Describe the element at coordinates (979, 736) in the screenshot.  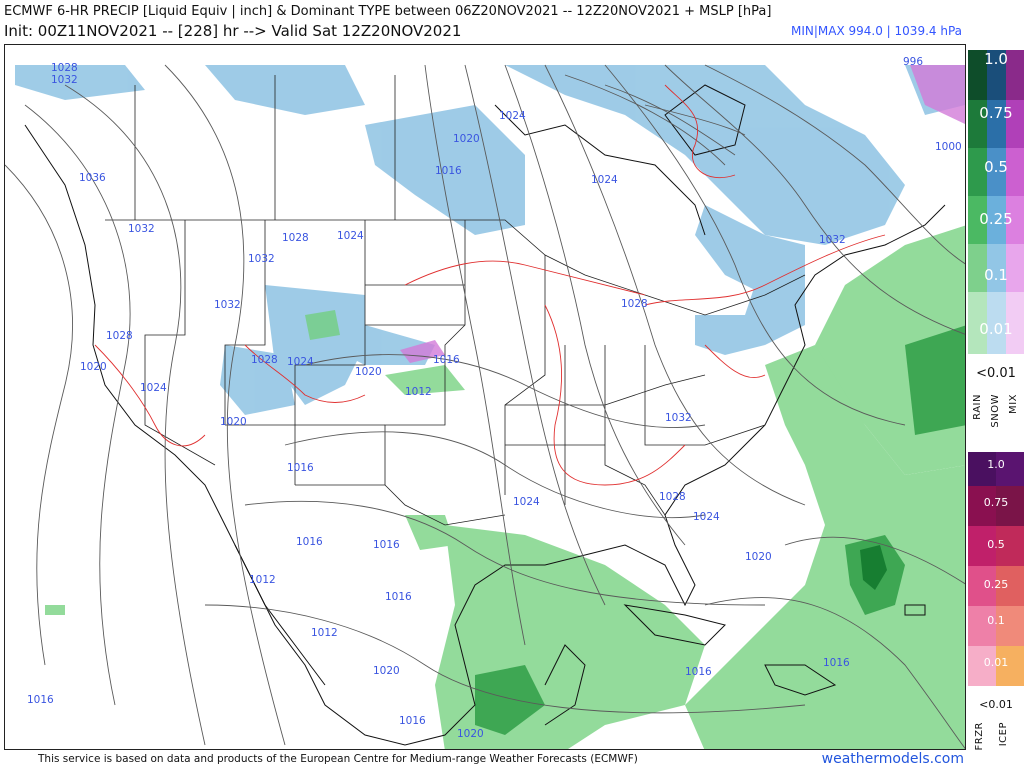
I see `frzr-label: FRZR` at that location.